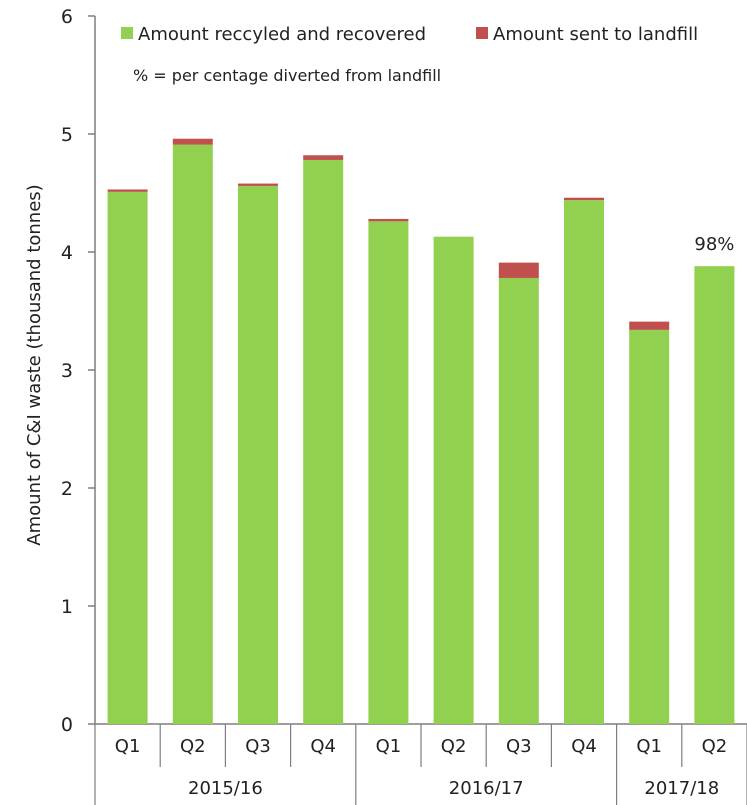 Image resolution: width=747 pixels, height=805 pixels. What do you see at coordinates (67, 253) in the screenshot?
I see `y-tick-label: 4` at bounding box center [67, 253].